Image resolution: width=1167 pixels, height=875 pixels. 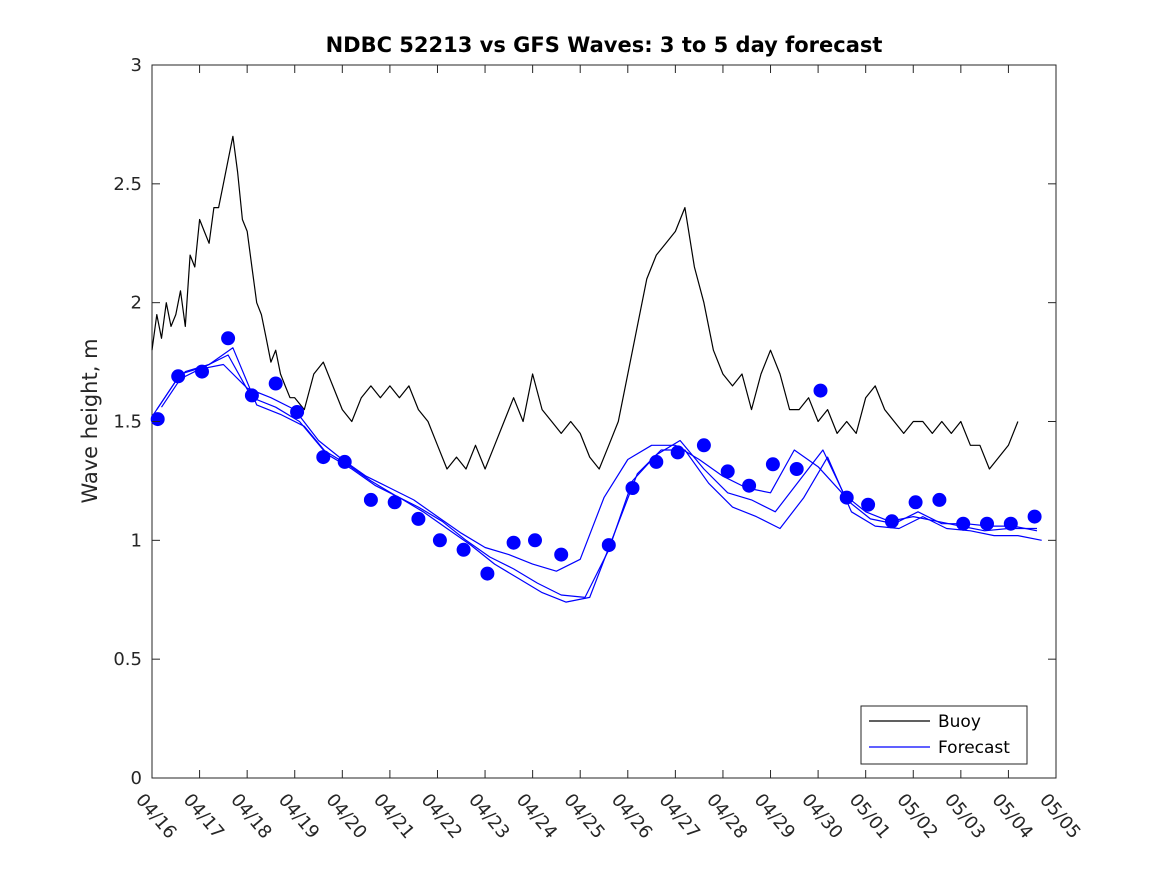 What do you see at coordinates (136, 303) in the screenshot?
I see `y-tick-label: 2` at bounding box center [136, 303].